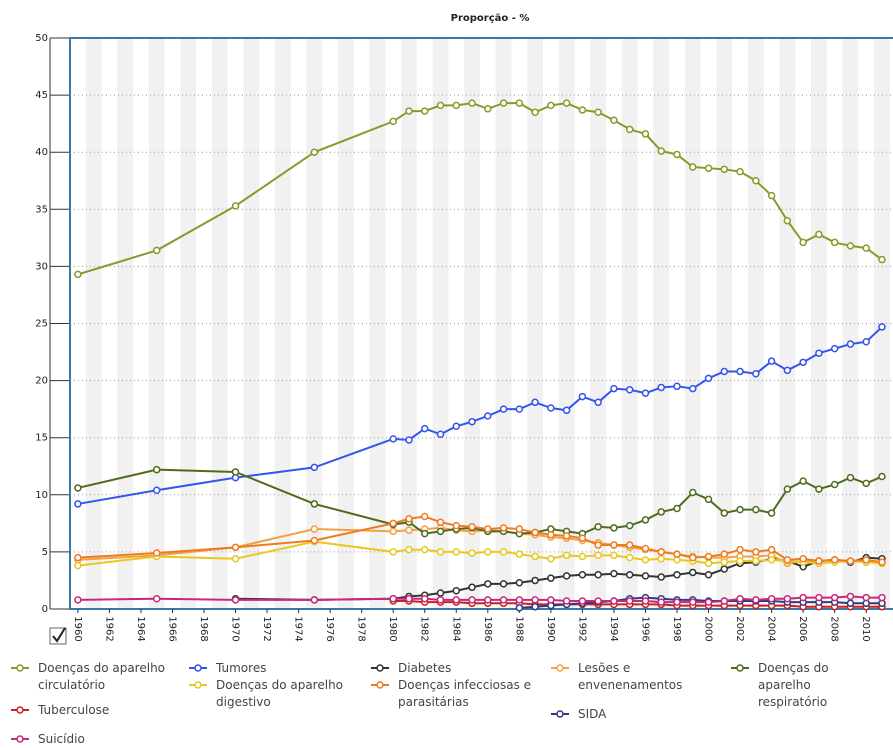 Image resolution: width=893 pixels, height=748 pixels. I want to click on checkbox, so click(58, 636).